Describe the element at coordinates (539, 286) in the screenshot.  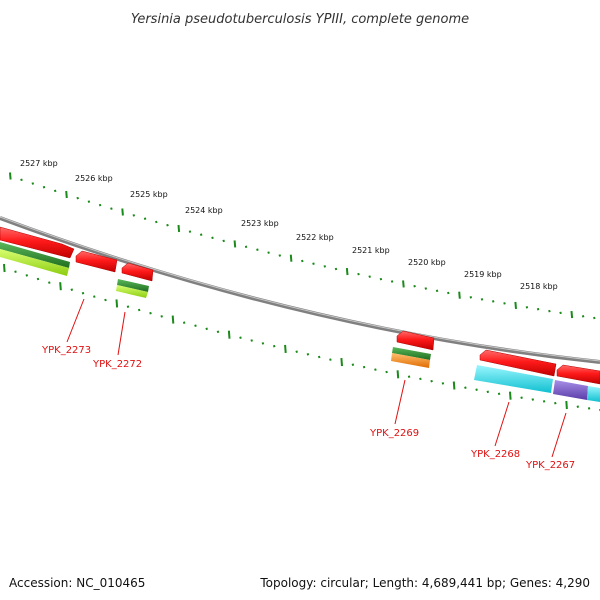
I see `kbp-label: 2518 kbp` at that location.